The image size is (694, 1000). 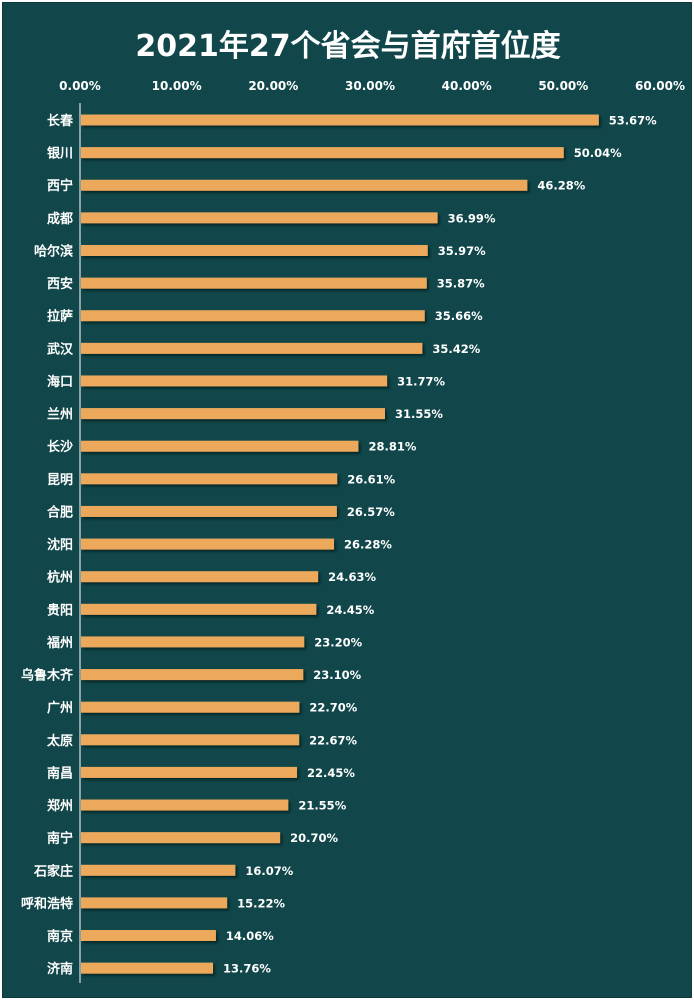 What do you see at coordinates (60, 219) in the screenshot?
I see `category-label: 成都` at bounding box center [60, 219].